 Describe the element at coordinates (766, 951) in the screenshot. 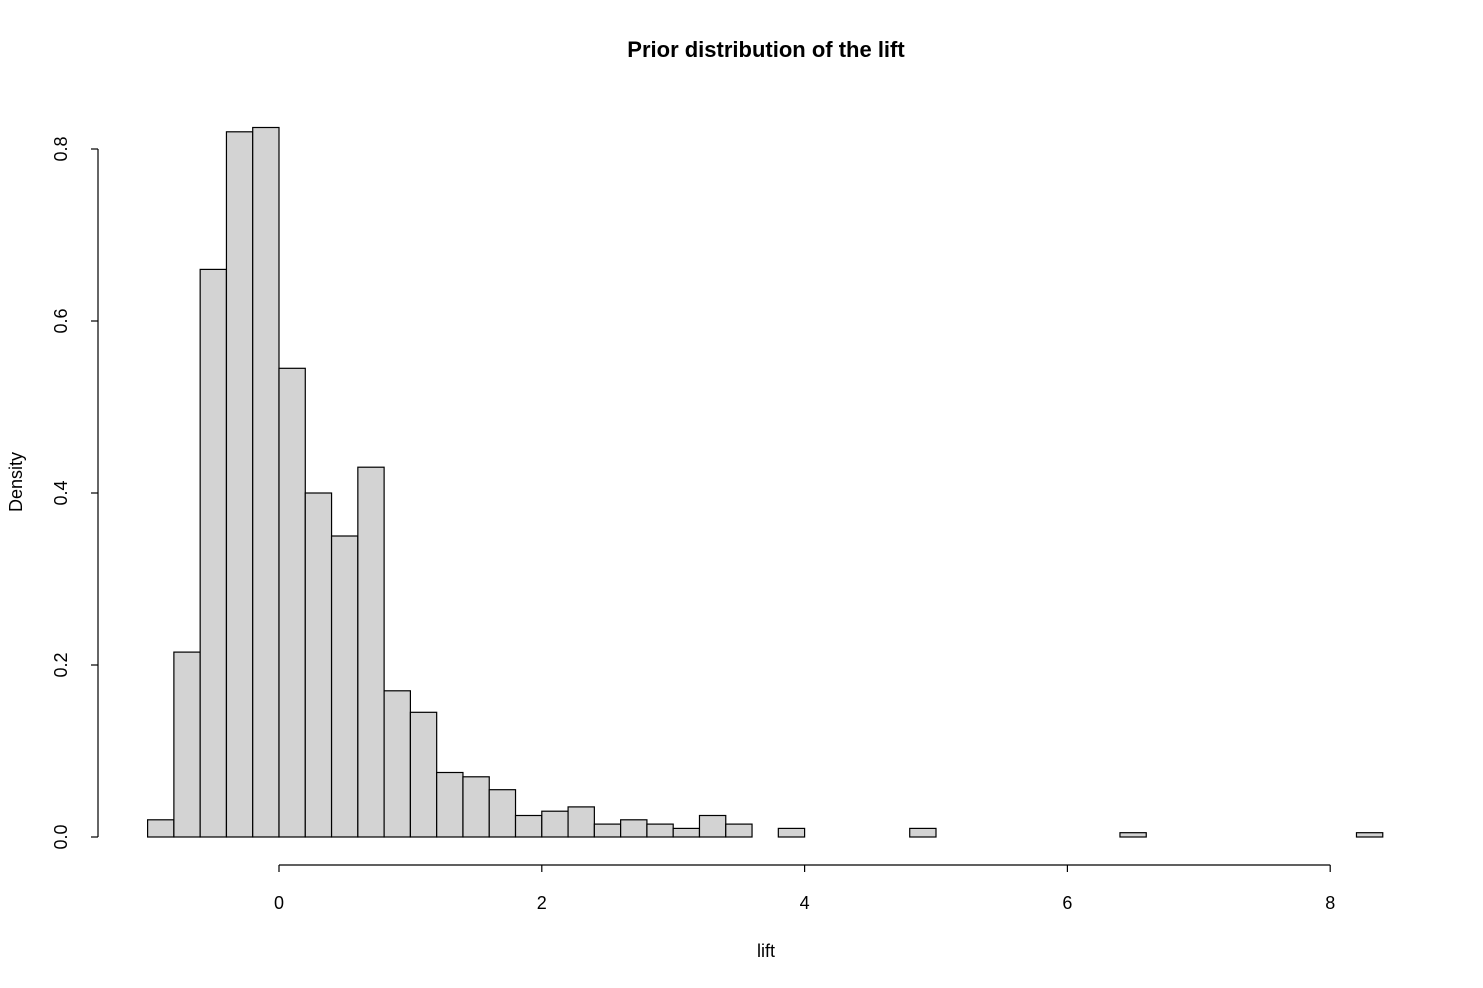

I see `x-axis-label: lift` at that location.